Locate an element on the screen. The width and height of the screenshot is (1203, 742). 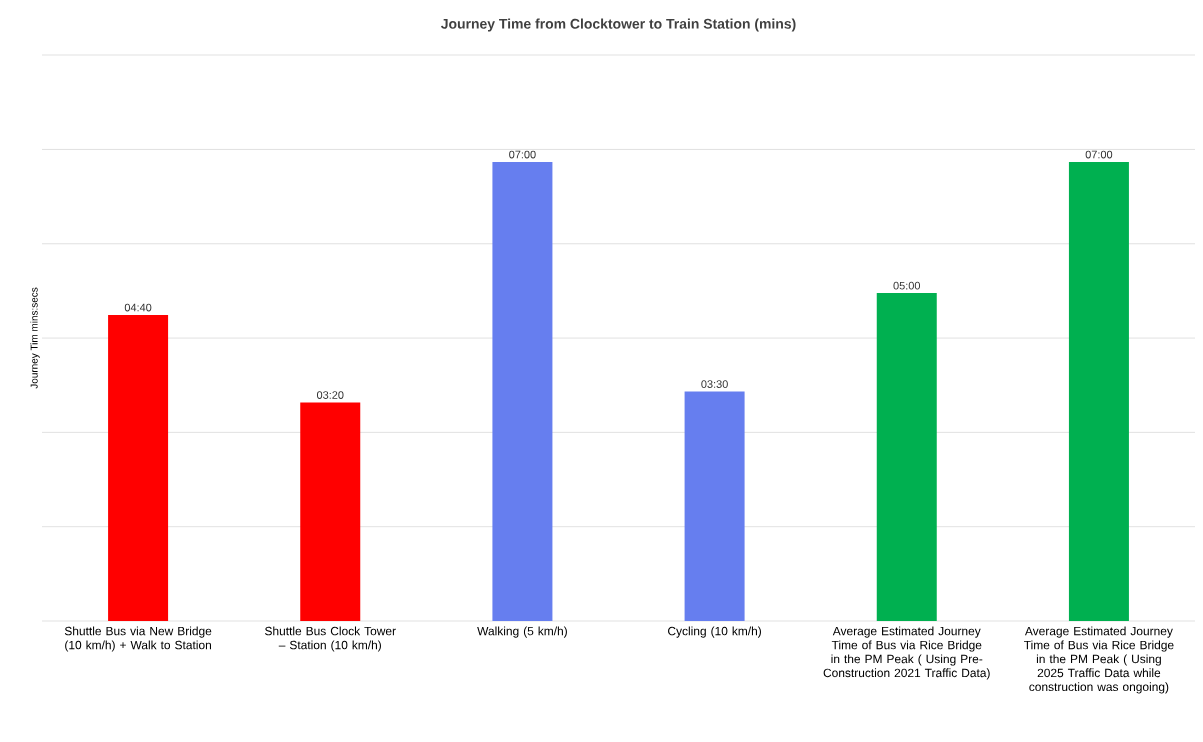
x-tick-label: Average Estimated Journey Time of Bus via Rice Bridge in the PM Peak ( Using 2025 Traffic Data while construction was ongoing) is located at coordinates (1099, 660).